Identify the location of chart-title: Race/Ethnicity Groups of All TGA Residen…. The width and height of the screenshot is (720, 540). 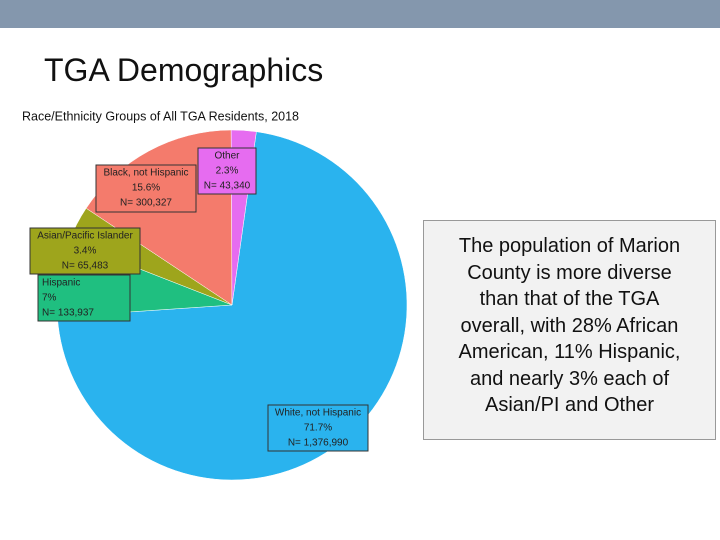
(160, 116).